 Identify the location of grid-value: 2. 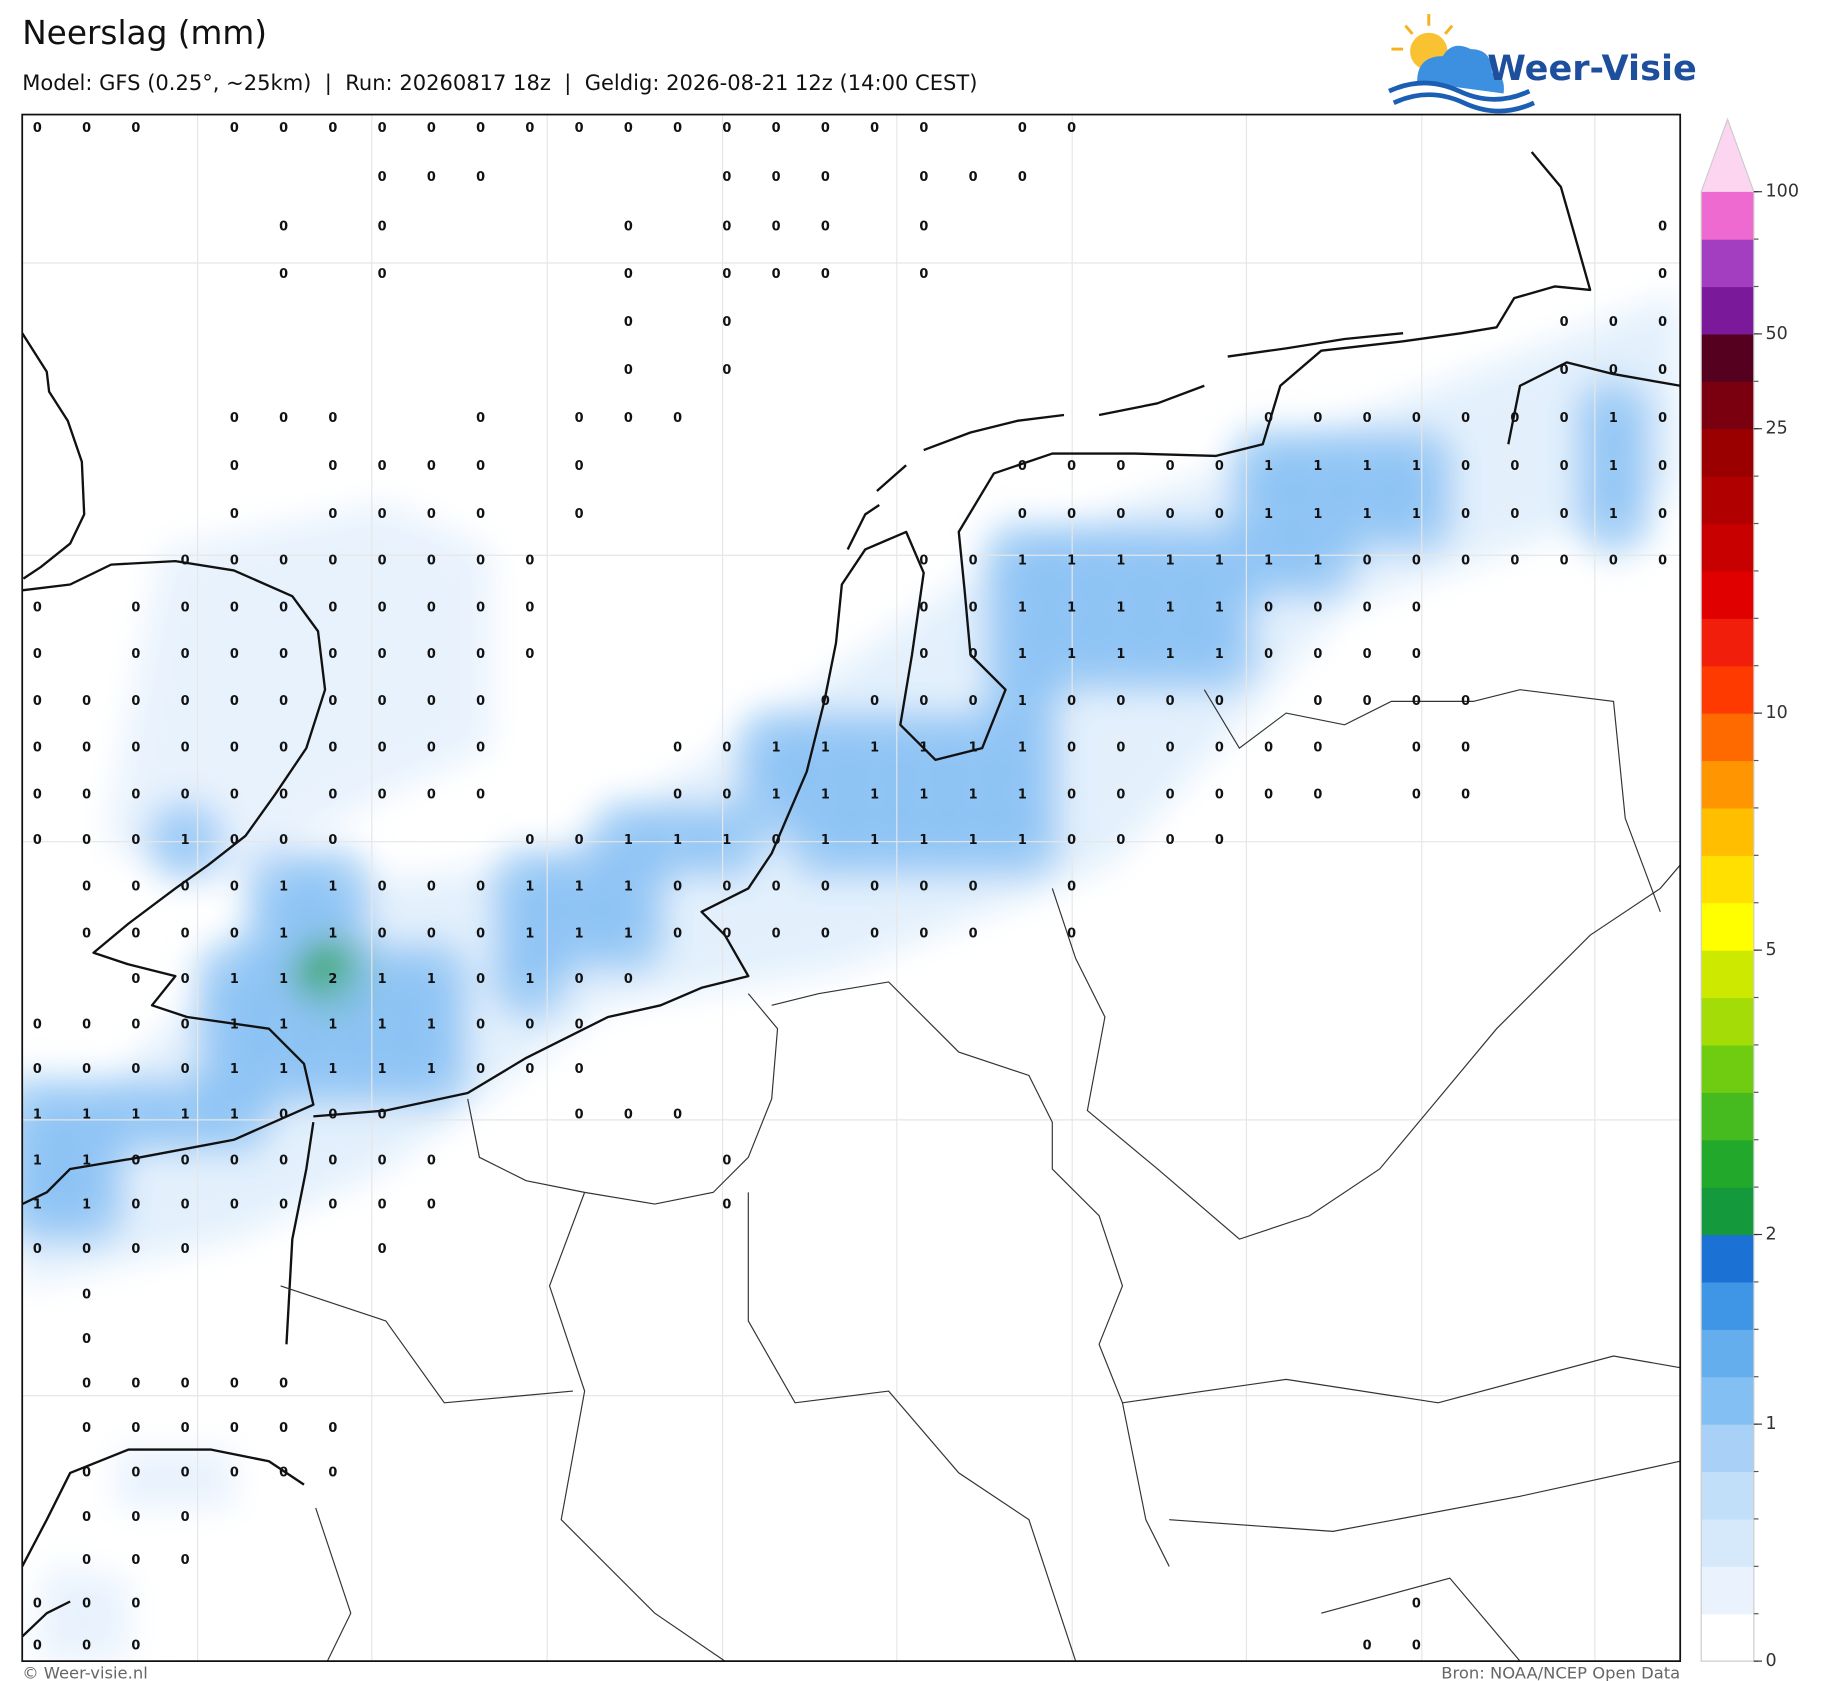
(332, 979).